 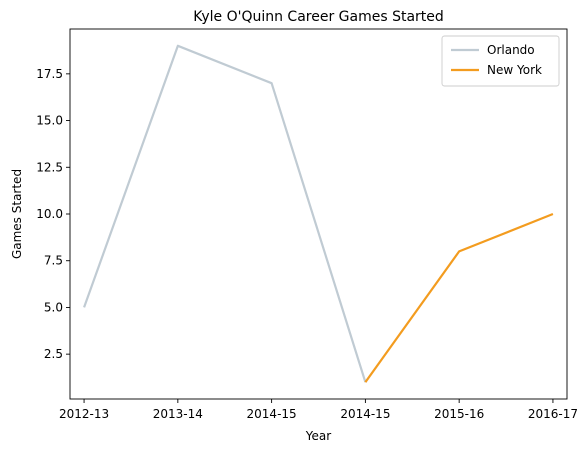 What do you see at coordinates (49, 214) in the screenshot?
I see `y-tick-label: 10.0` at bounding box center [49, 214].